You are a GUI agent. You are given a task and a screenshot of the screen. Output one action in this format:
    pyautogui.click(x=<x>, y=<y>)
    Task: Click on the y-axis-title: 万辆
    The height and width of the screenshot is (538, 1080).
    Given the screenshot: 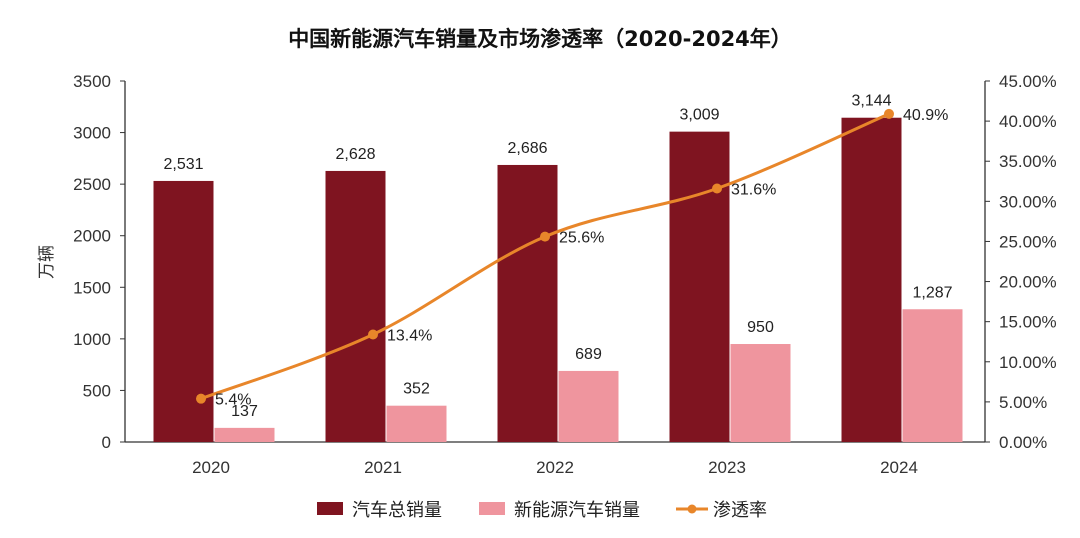 What is the action you would take?
    pyautogui.click(x=47, y=262)
    